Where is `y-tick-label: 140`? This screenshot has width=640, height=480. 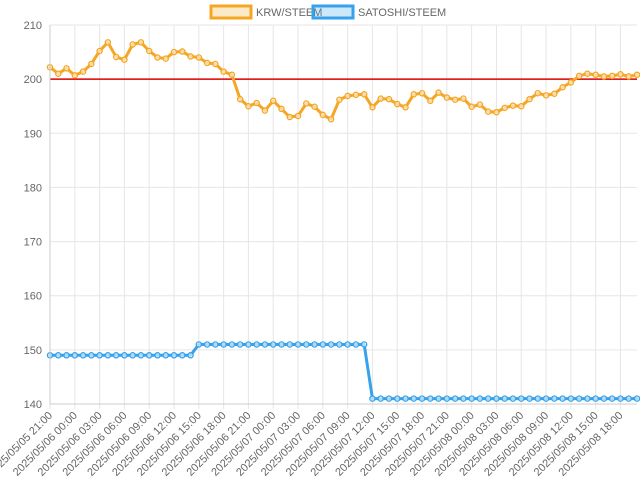 y-tick-label: 140 is located at coordinates (33, 405).